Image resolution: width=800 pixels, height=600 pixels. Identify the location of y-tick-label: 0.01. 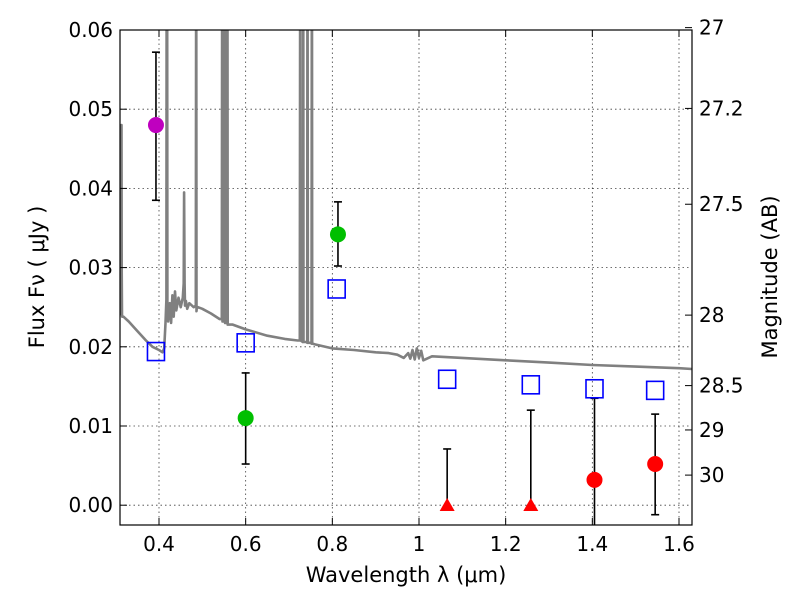
(90, 426).